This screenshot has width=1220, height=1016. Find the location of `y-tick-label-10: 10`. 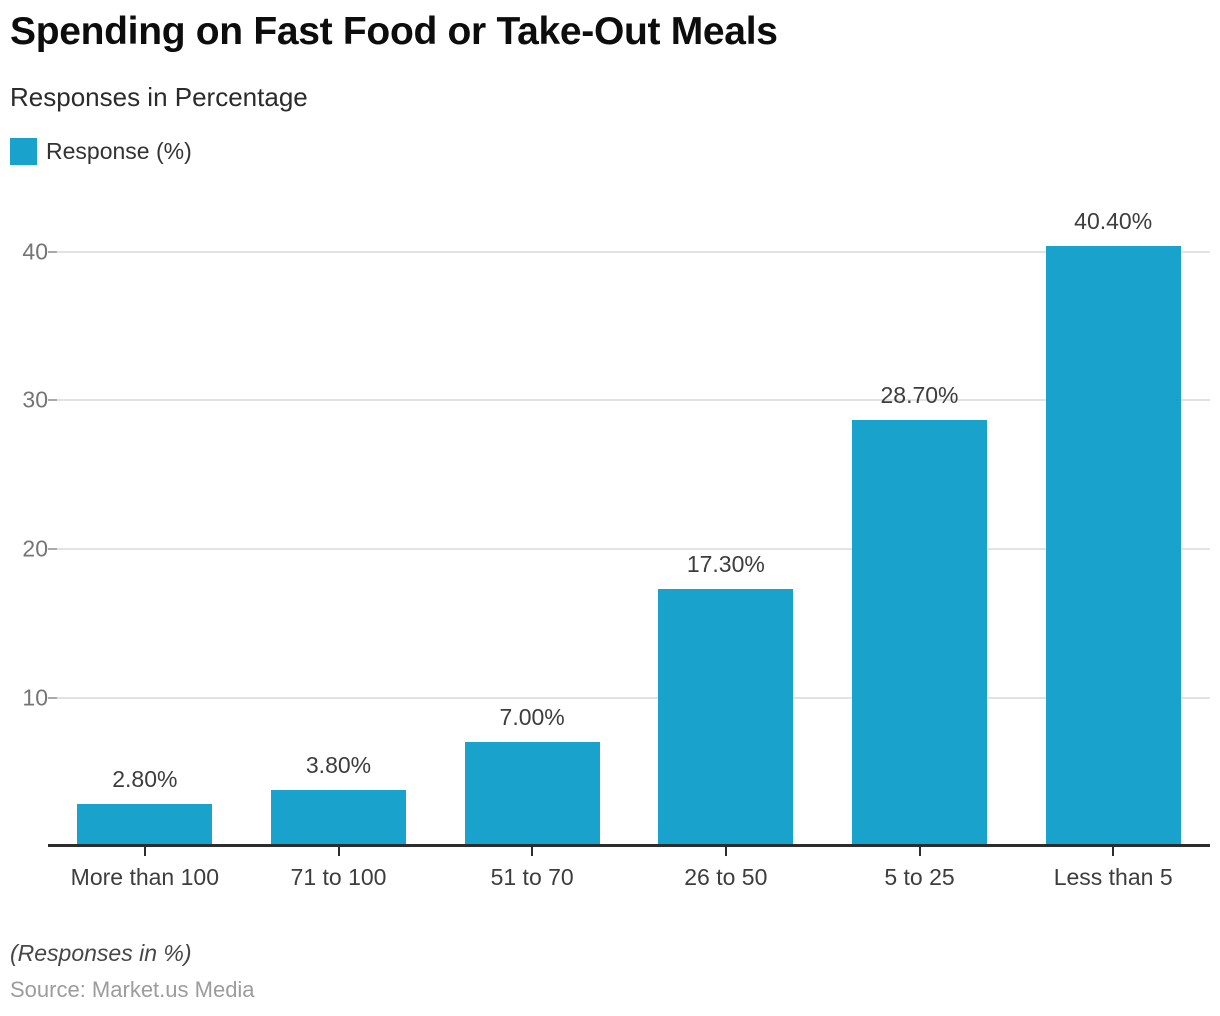

y-tick-label-10: 10 is located at coordinates (35, 697).